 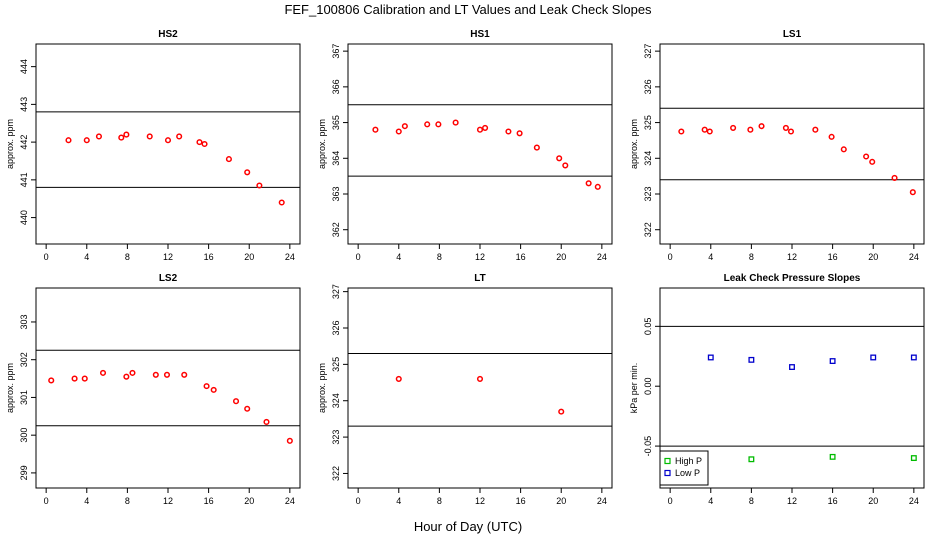 What do you see at coordinates (46, 257) in the screenshot?
I see `panel-1-x-tick-label: 0` at bounding box center [46, 257].